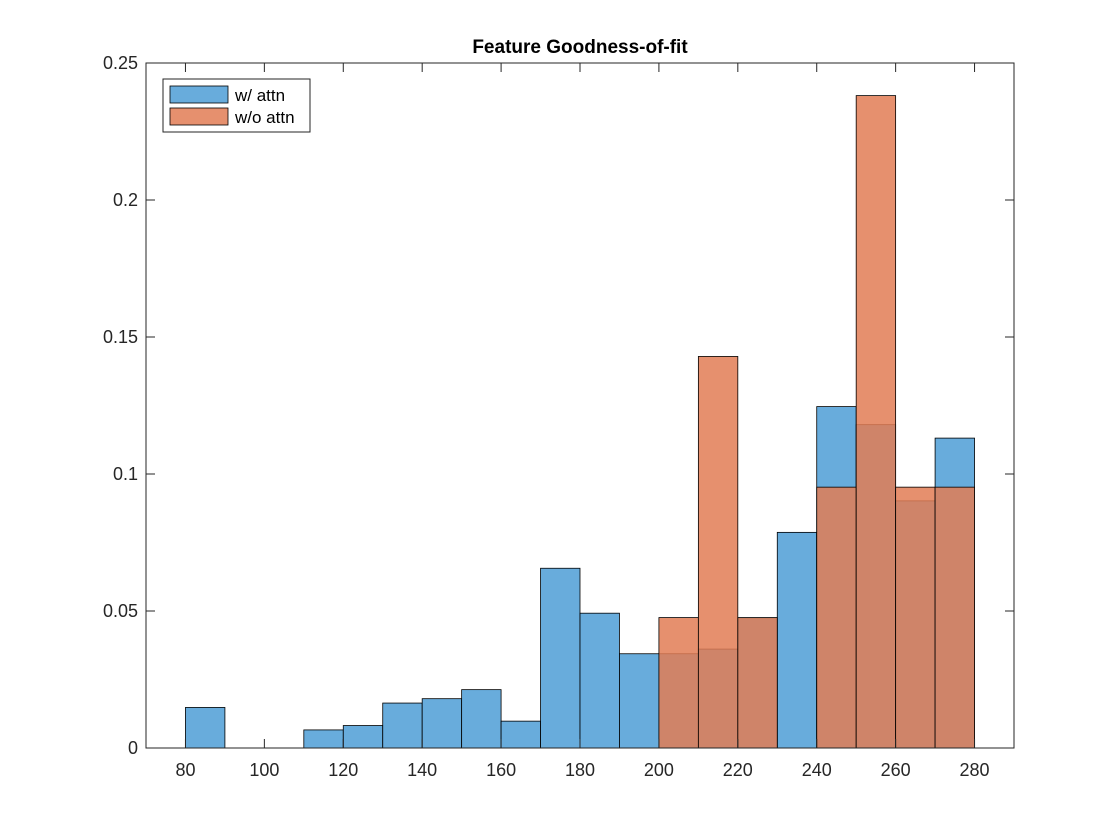 The image size is (1120, 840). I want to click on y-tick-label: 0.25, so click(120, 63).